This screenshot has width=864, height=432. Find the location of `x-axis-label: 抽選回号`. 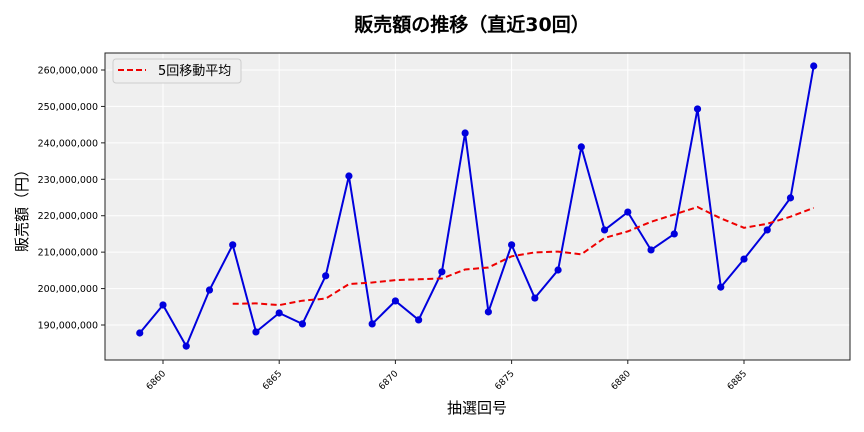

x-axis-label: 抽選回号 is located at coordinates (477, 408).